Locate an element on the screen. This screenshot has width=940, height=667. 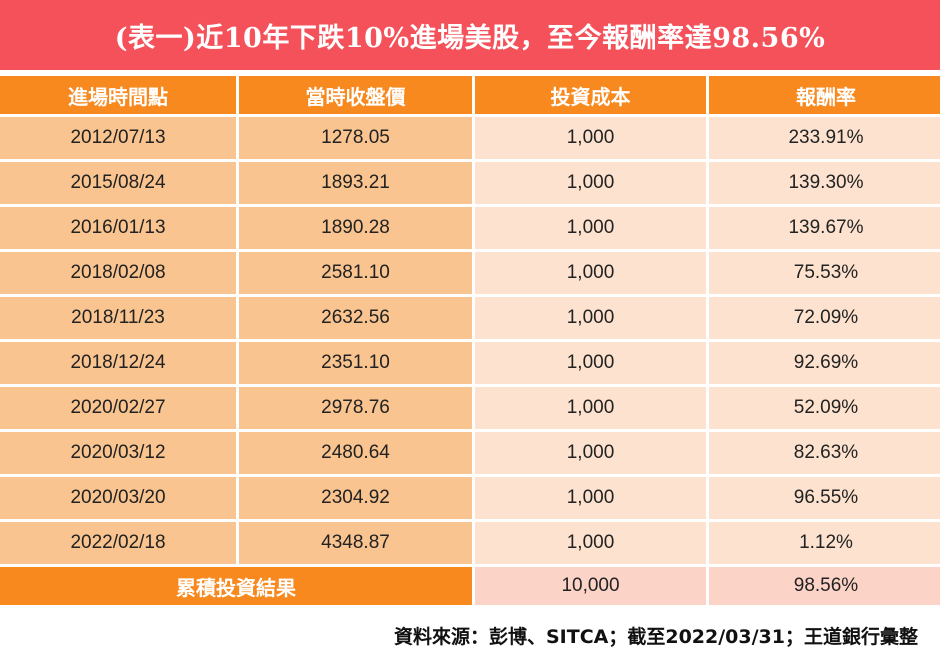
cell-date: 2020/02/27 is located at coordinates (118, 408).